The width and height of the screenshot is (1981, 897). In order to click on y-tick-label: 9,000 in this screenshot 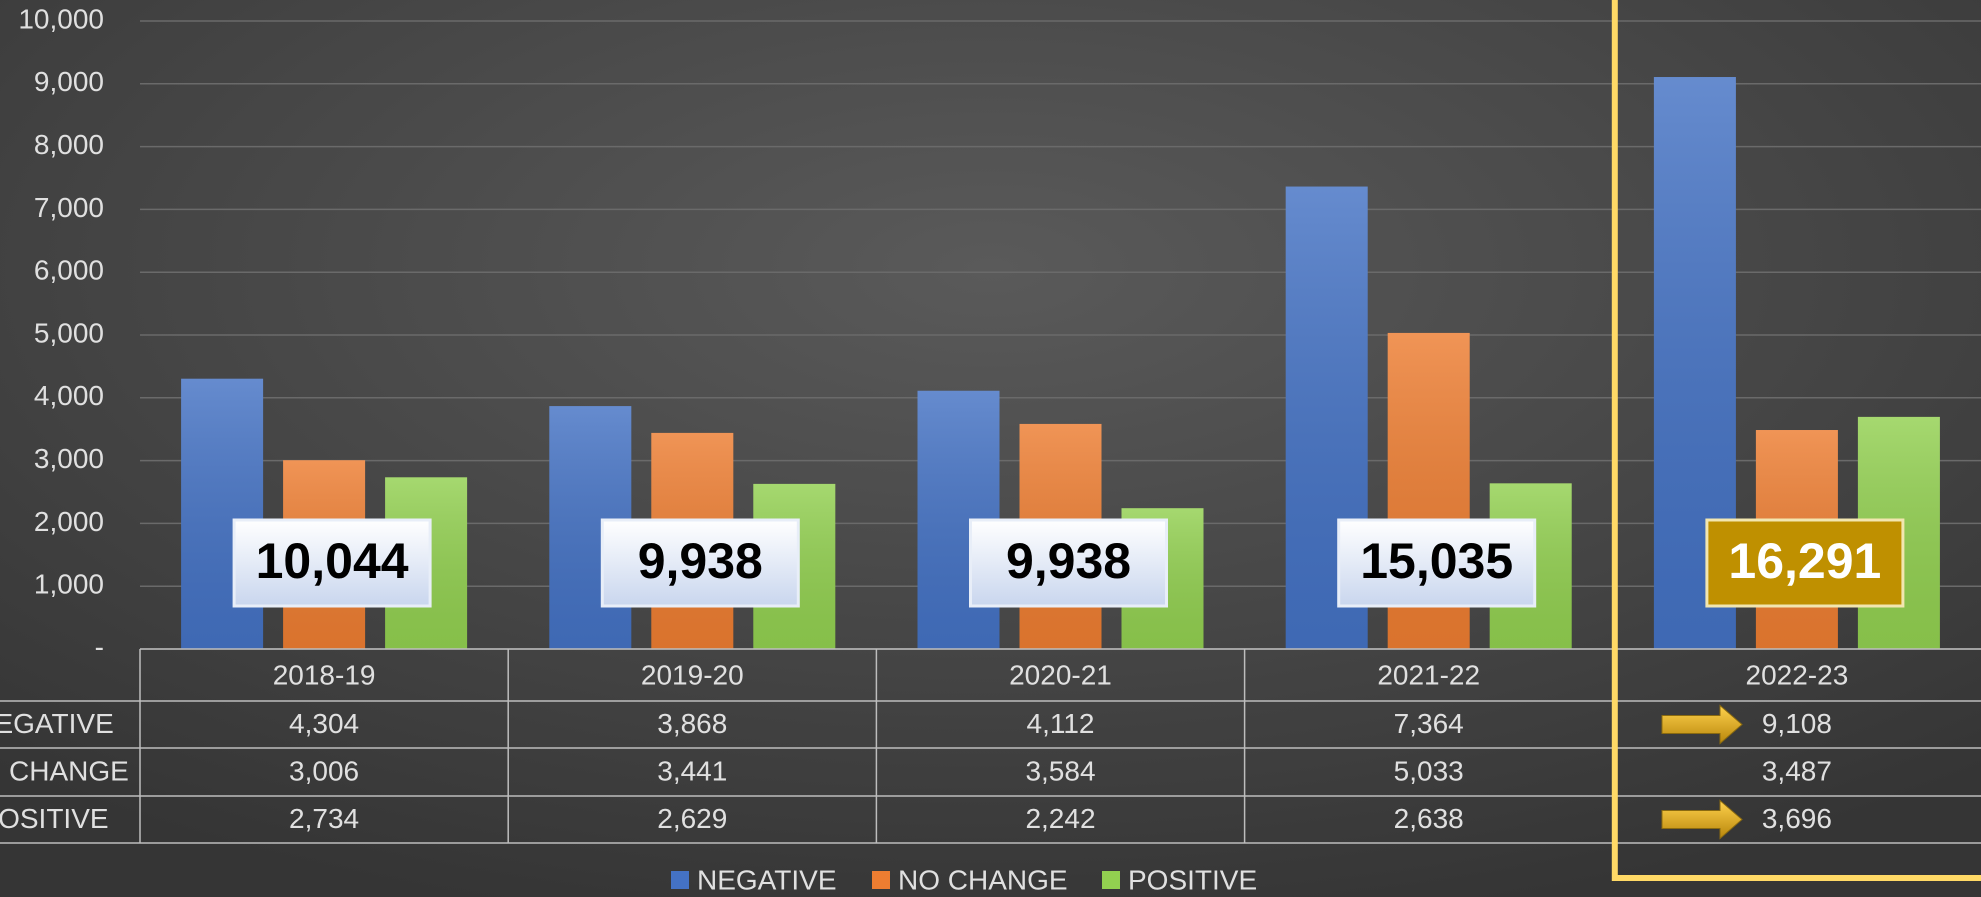, I will do `click(69, 81)`.